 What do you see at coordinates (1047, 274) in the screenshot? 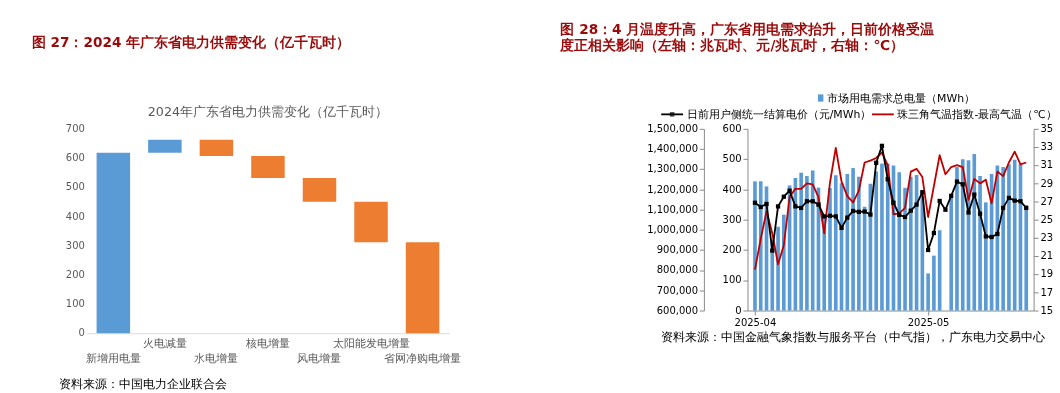
I see `y2-tick-label: 19` at bounding box center [1047, 274].